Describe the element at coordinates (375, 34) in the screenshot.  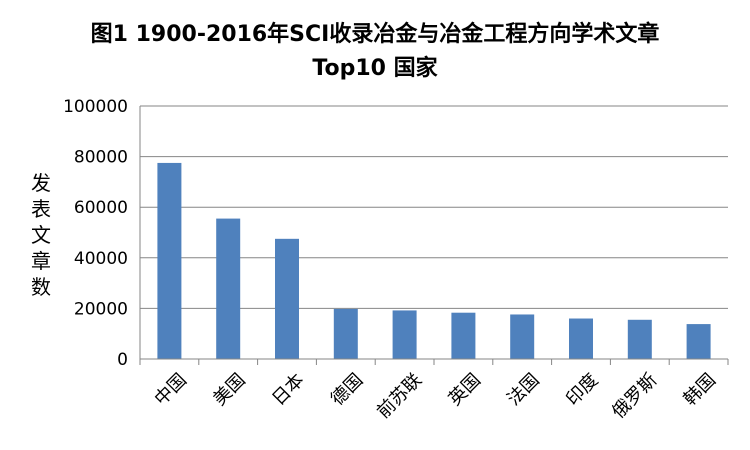
I see `chart-title: 图1 1900-2016年SCI收录冶金与冶金工程方向学术文章` at that location.